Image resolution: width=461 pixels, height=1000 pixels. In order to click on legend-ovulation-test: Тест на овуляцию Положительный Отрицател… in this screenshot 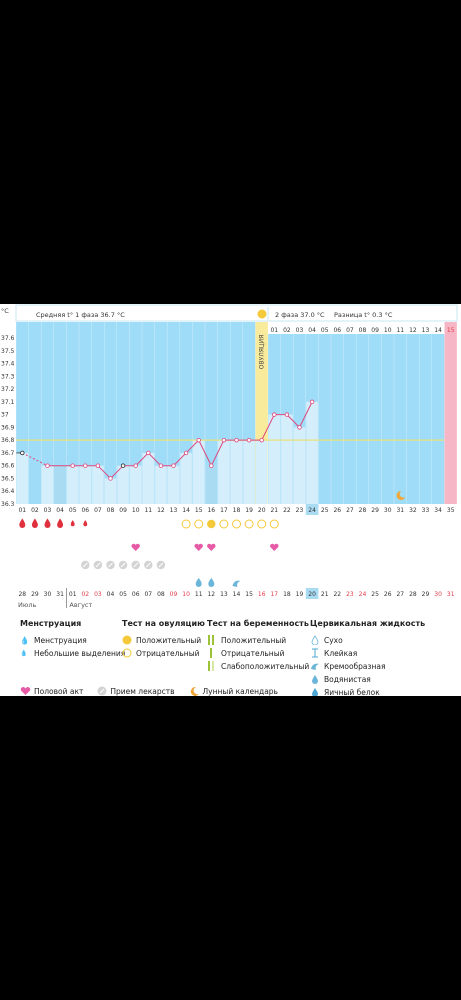, I will do `click(163, 639)`.